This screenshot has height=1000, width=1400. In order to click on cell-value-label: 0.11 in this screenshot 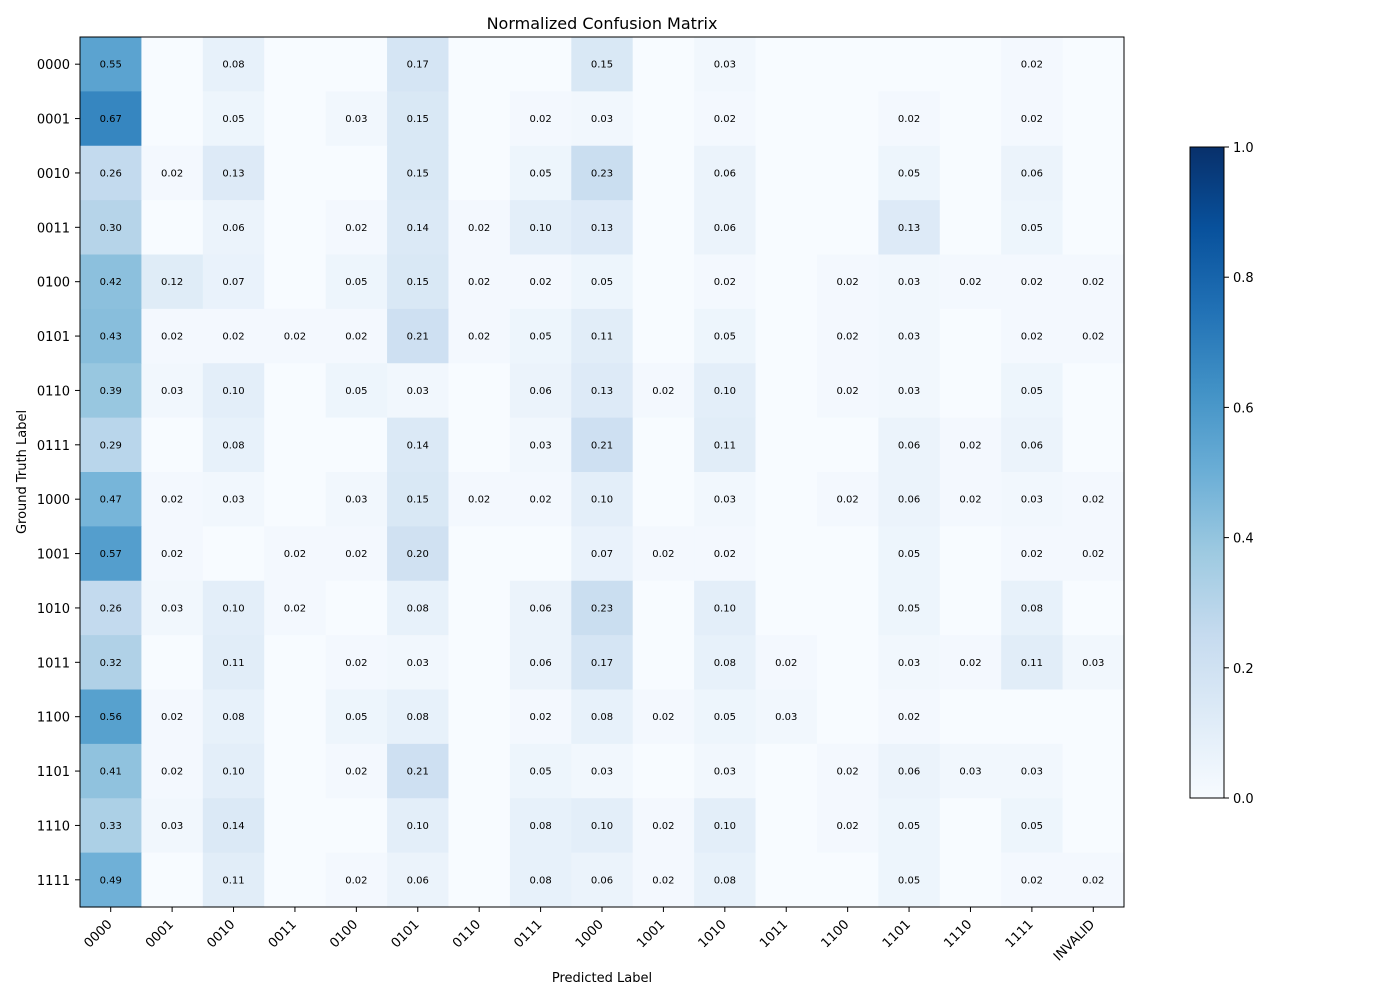, I will do `click(602, 337)`.